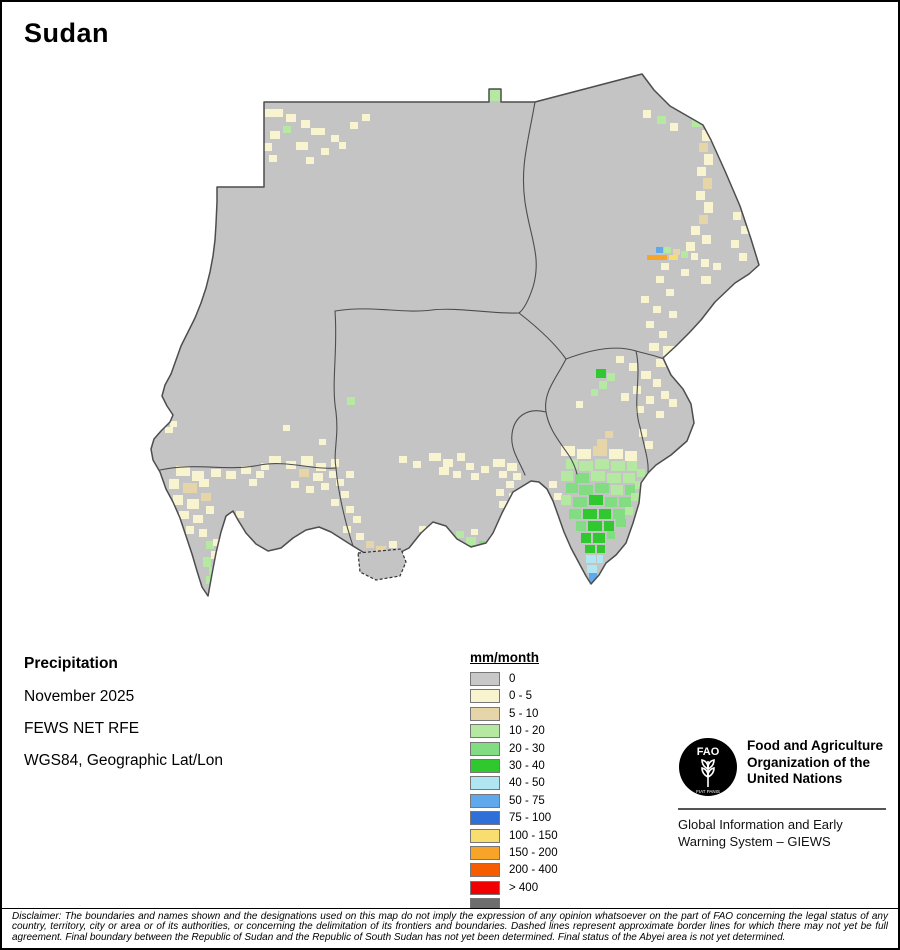 The height and width of the screenshot is (950, 900). I want to click on fao-logo-motto: FIAT PANIS, so click(708, 791).